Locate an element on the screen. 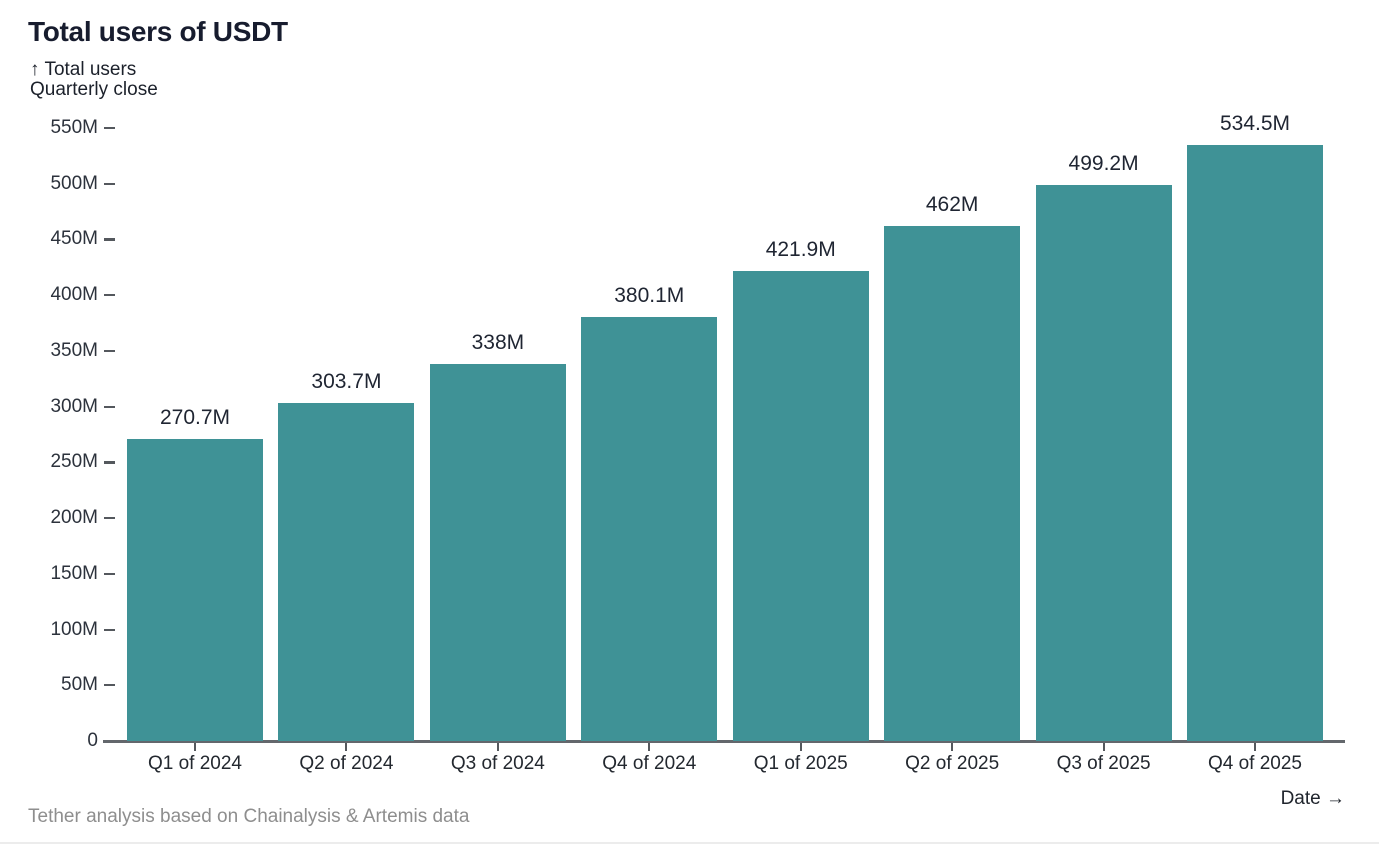 The height and width of the screenshot is (844, 1379). y-axis-title-line2: Quarterly close is located at coordinates (94, 89).